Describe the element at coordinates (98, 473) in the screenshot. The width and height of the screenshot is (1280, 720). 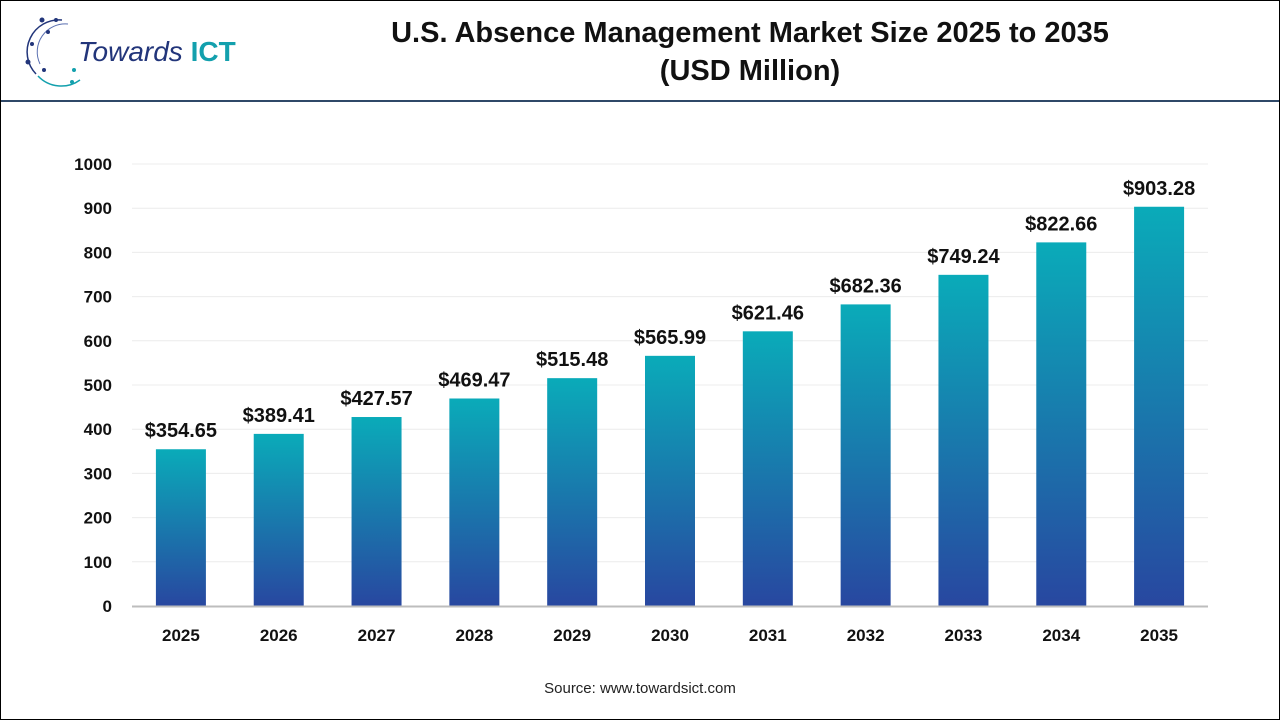
I see `y-tick-label: 300` at that location.